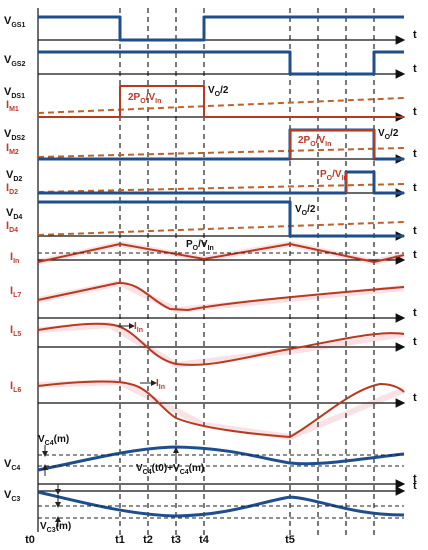  Describe the element at coordinates (221, 182) in the screenshot. I see `vd2-waveform` at that location.